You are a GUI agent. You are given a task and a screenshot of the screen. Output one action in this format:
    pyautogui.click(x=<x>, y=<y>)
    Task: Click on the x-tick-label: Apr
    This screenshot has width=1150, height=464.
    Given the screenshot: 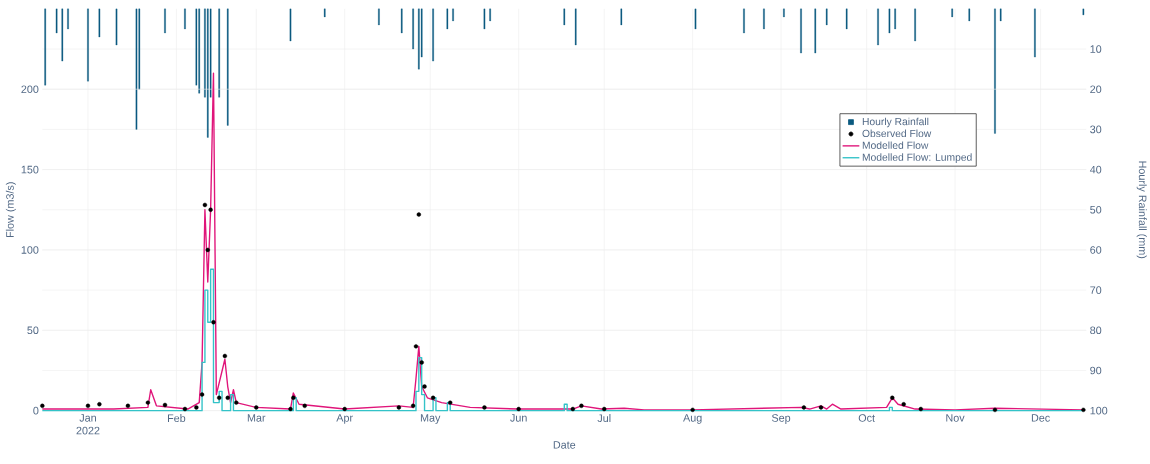 What is the action you would take?
    pyautogui.click(x=344, y=419)
    